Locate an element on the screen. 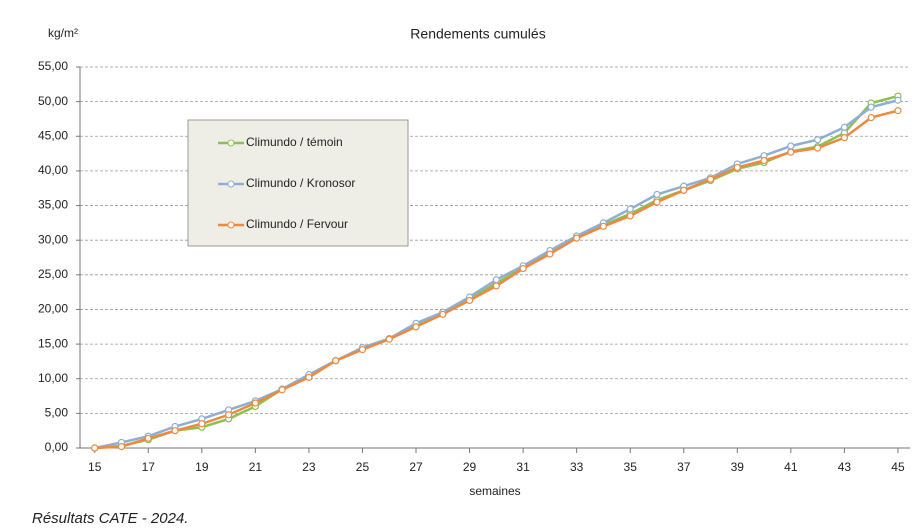  y-tick-label: 10,00 is located at coordinates (53, 378).